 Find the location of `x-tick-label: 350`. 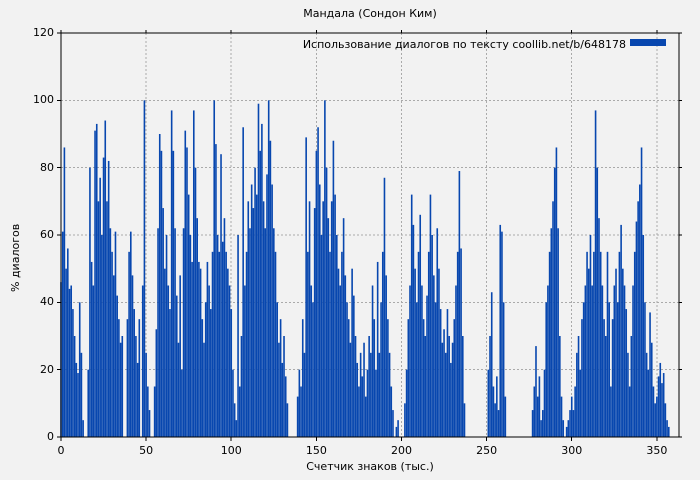

x-tick-label: 350 is located at coordinates (657, 450).